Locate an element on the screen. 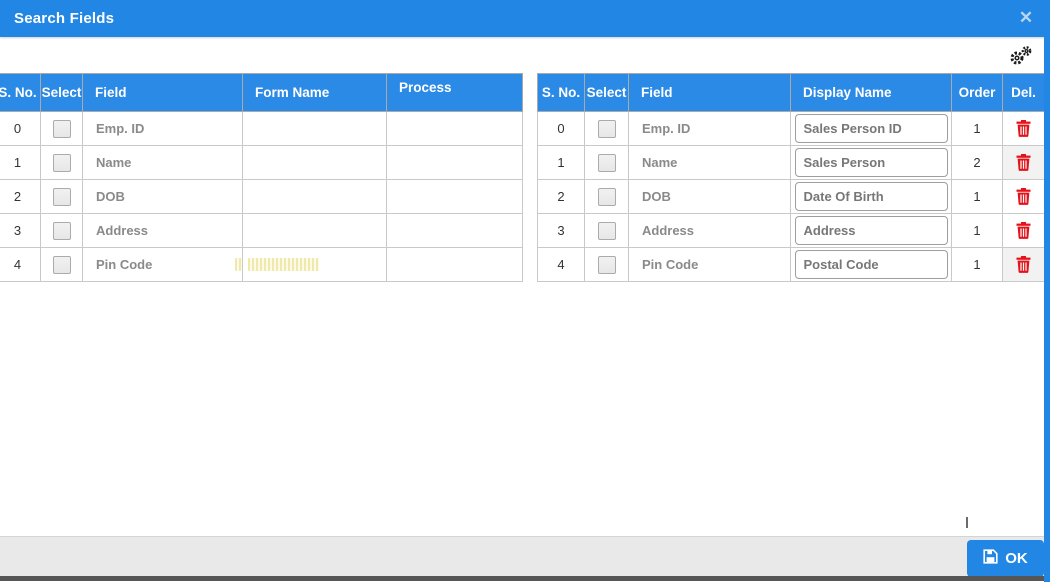 Image resolution: width=1050 pixels, height=582 pixels. settings-button is located at coordinates (1021, 55).